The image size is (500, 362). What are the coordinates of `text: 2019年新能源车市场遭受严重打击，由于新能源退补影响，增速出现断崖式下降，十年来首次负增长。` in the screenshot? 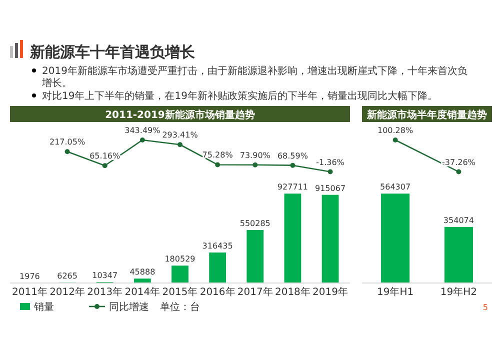 It's located at (254, 77).